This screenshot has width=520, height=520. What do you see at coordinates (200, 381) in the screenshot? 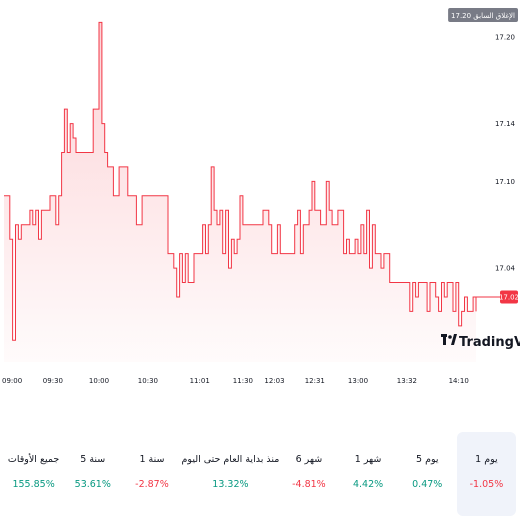
I see `x-tick-label: 11:01` at bounding box center [200, 381].